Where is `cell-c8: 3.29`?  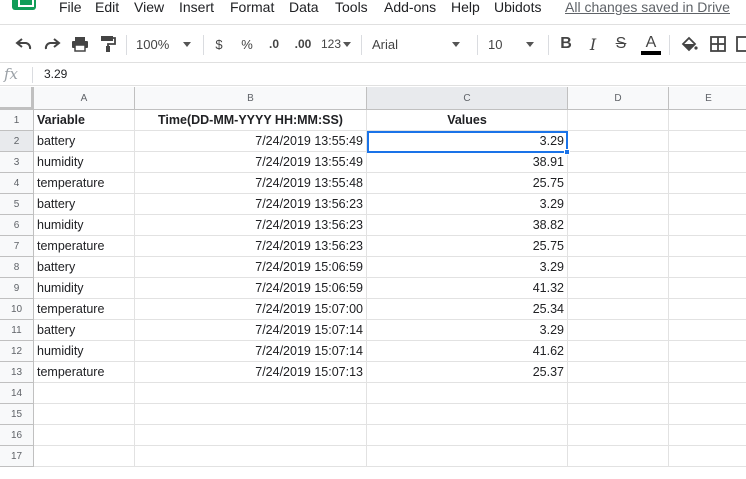 cell-c8: 3.29 is located at coordinates (467, 267).